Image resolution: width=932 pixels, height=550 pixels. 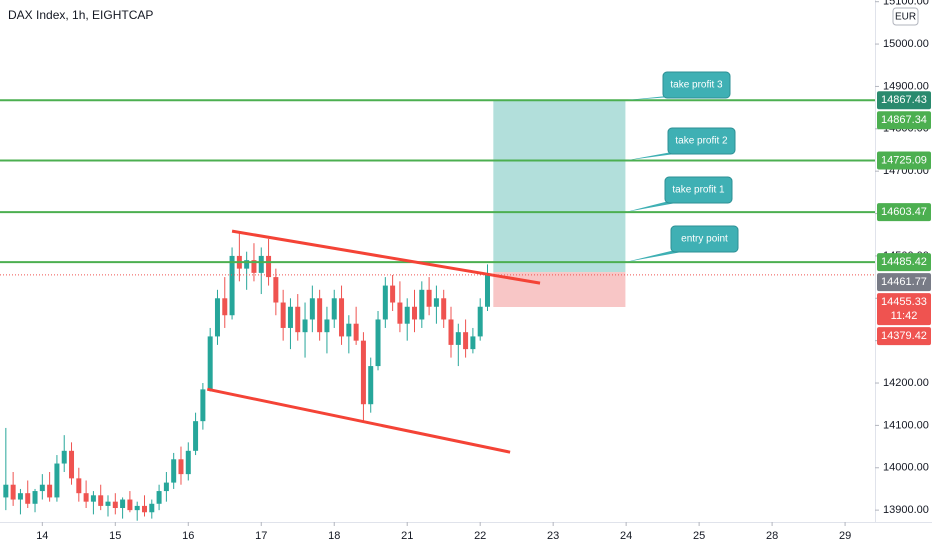 What do you see at coordinates (906, 468) in the screenshot?
I see `y-tick-label: 14000.00` at bounding box center [906, 468].